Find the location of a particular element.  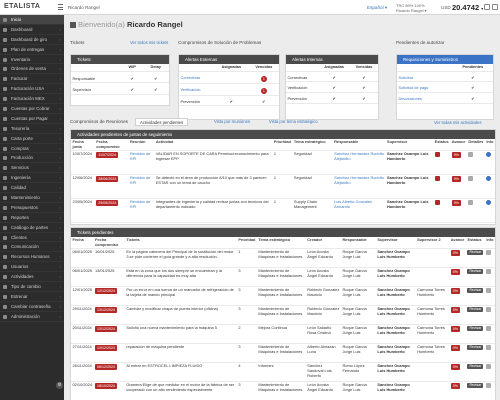

sidebar-item: Compras › is located at coordinates (32, 149).